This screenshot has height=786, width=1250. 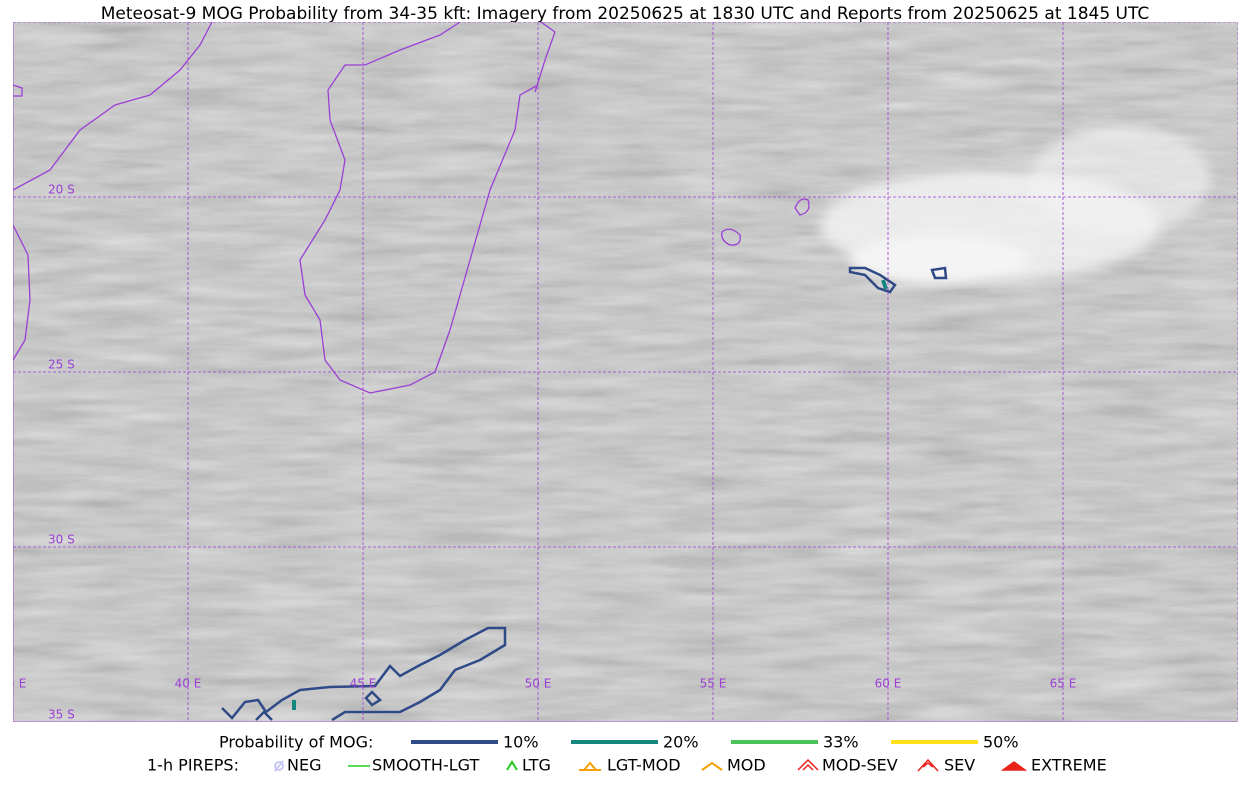 What do you see at coordinates (888, 684) in the screenshot?
I see `lon-label: 60 E` at bounding box center [888, 684].